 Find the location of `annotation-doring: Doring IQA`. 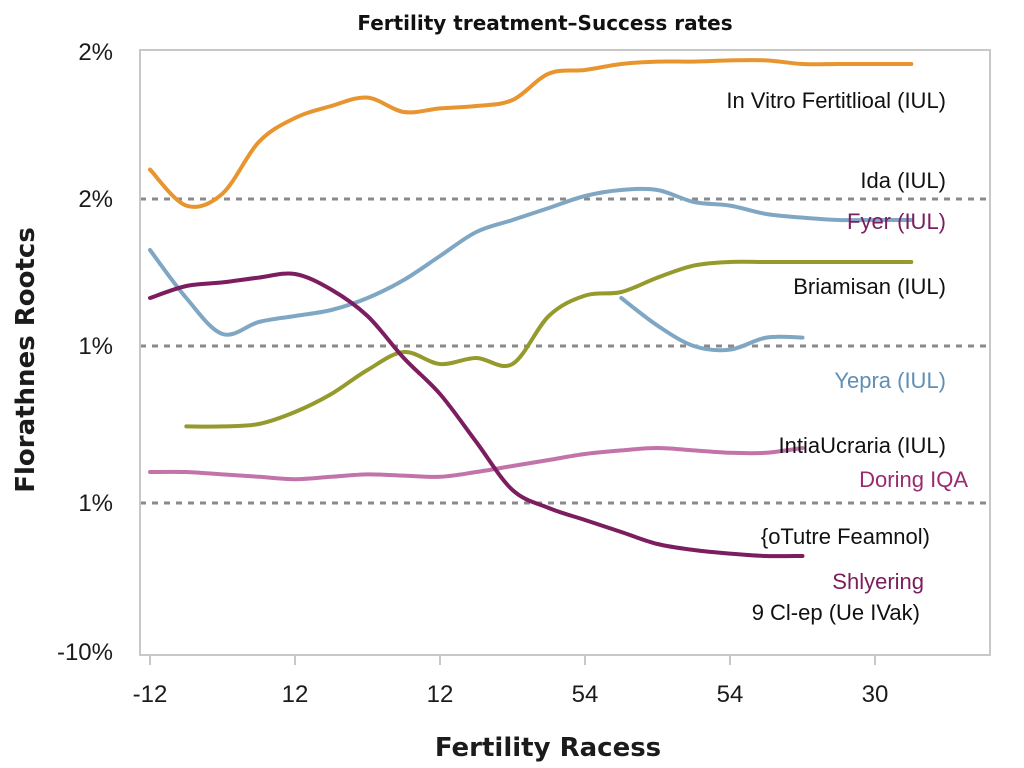

annotation-doring: Doring IQA is located at coordinates (913, 479).